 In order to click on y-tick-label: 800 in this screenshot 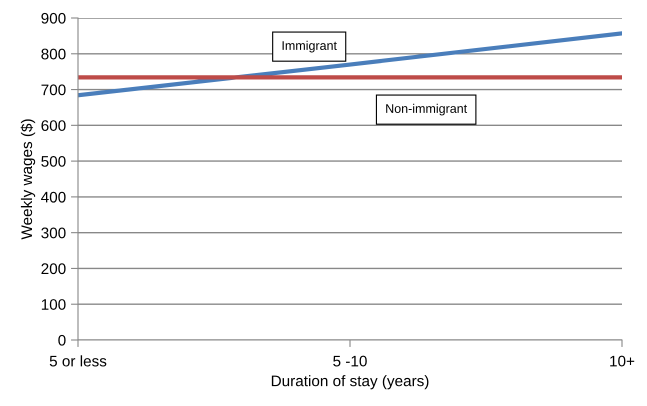, I will do `click(53, 54)`.